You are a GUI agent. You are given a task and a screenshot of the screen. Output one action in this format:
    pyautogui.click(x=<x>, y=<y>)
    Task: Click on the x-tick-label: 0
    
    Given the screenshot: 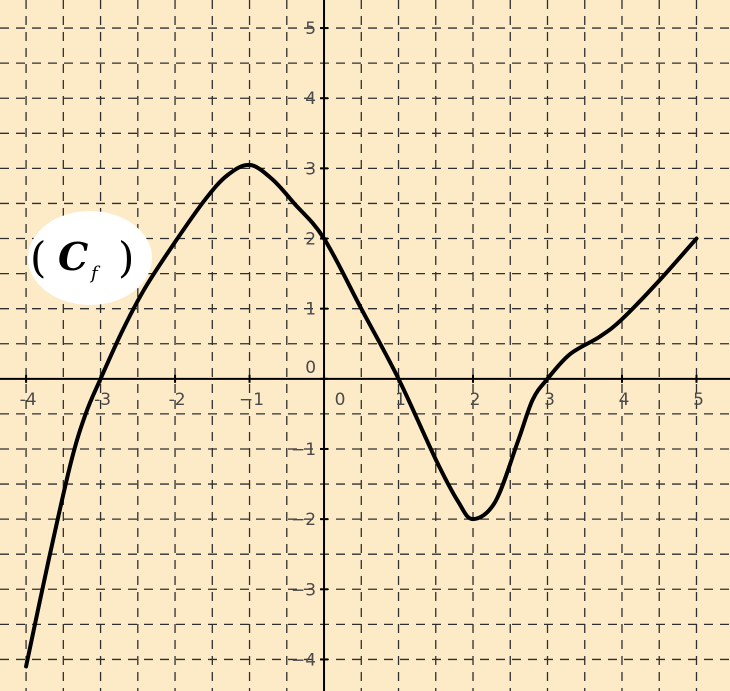 What is the action you would take?
    pyautogui.click(x=340, y=400)
    